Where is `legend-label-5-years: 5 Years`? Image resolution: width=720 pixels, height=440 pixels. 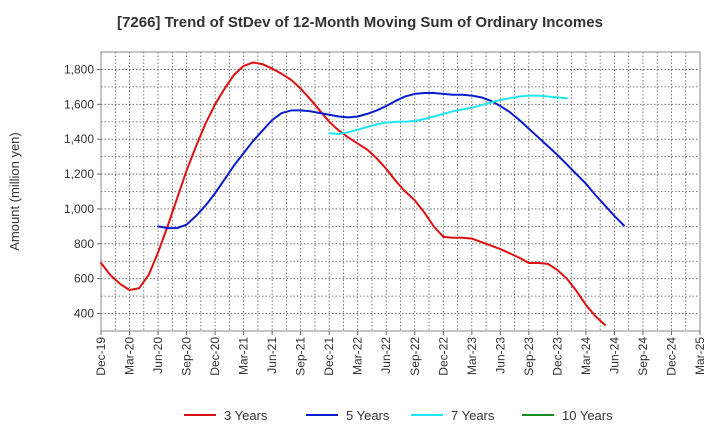 legend-label-5-years: 5 Years is located at coordinates (368, 415).